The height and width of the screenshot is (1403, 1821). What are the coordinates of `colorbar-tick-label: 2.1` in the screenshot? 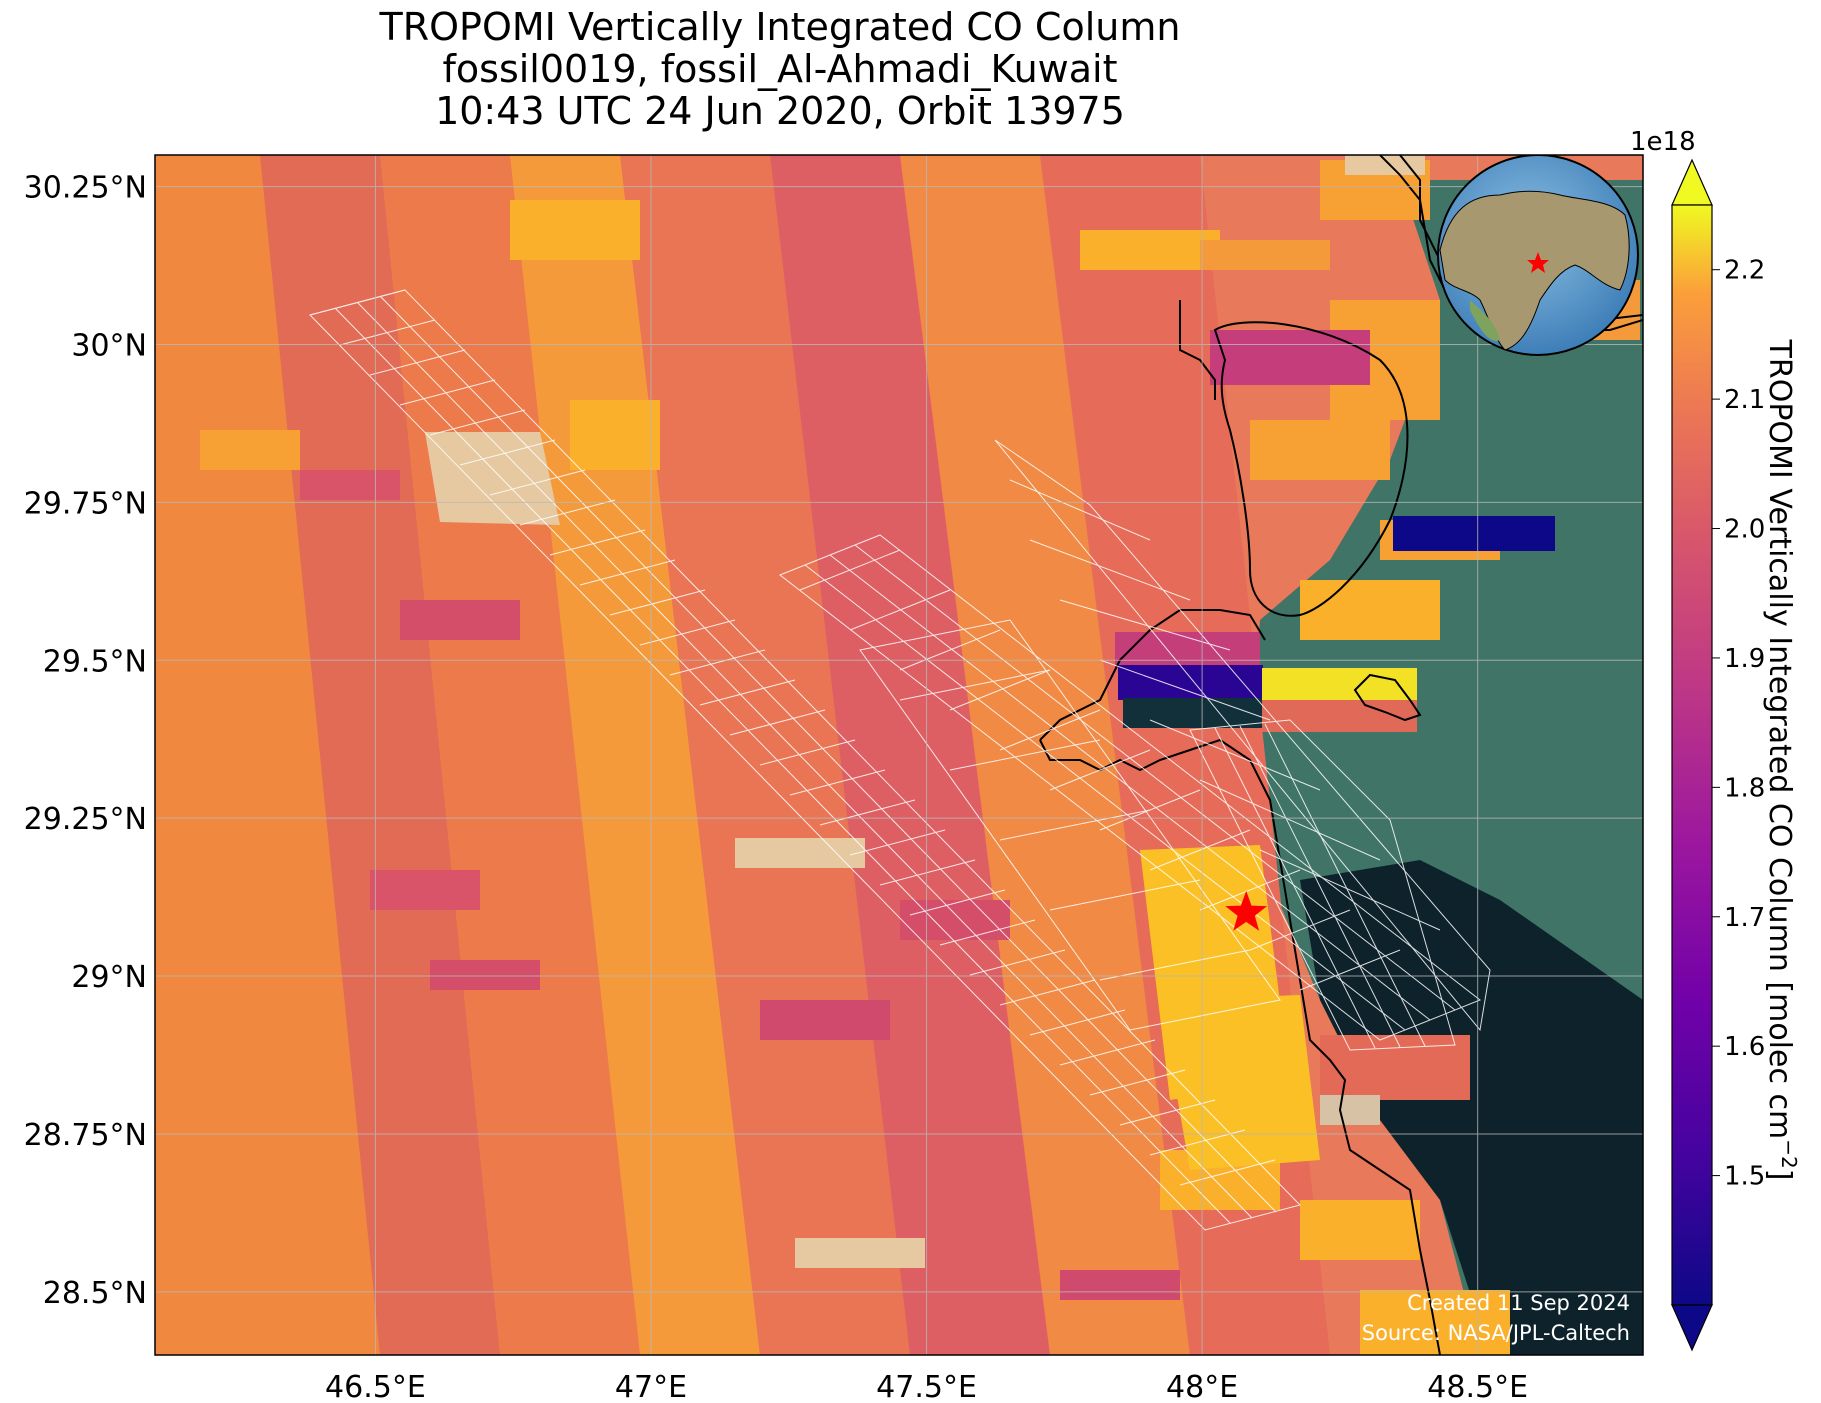 It's located at (1744, 400).